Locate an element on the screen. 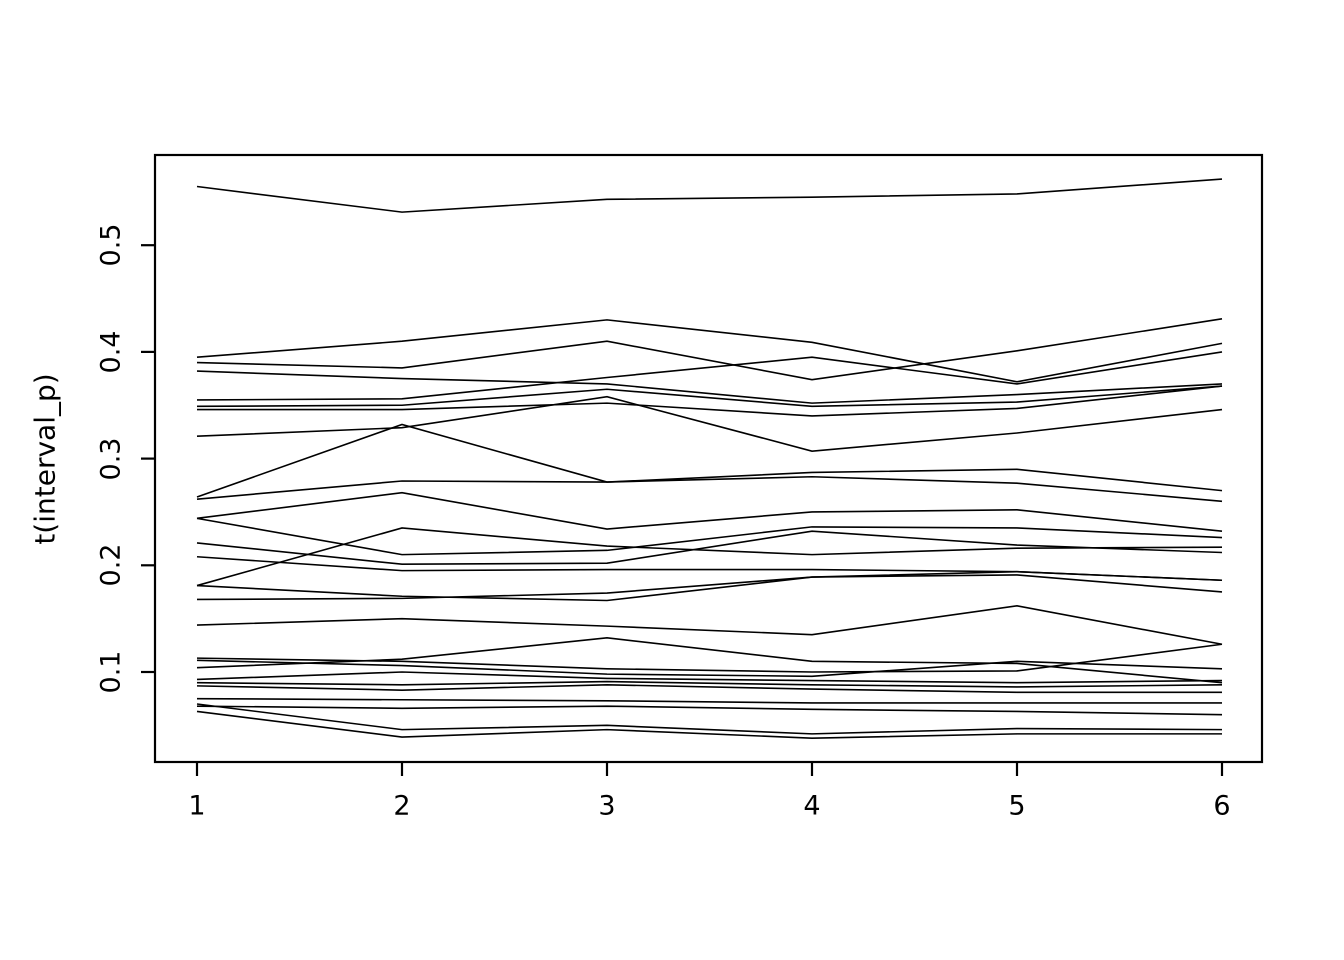 The image size is (1344, 960). series-s28 is located at coordinates (709, 724).